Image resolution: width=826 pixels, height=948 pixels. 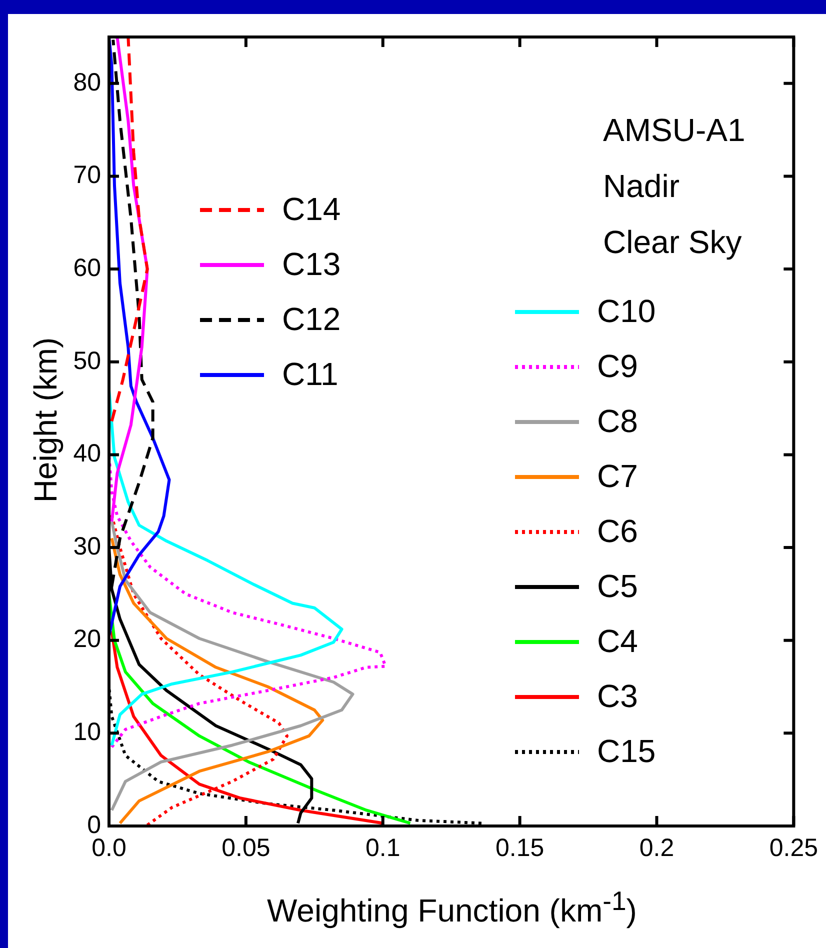 What do you see at coordinates (452, 908) in the screenshot?
I see `x-axis-title: Weighting Function (km$^{-1}$)` at bounding box center [452, 908].